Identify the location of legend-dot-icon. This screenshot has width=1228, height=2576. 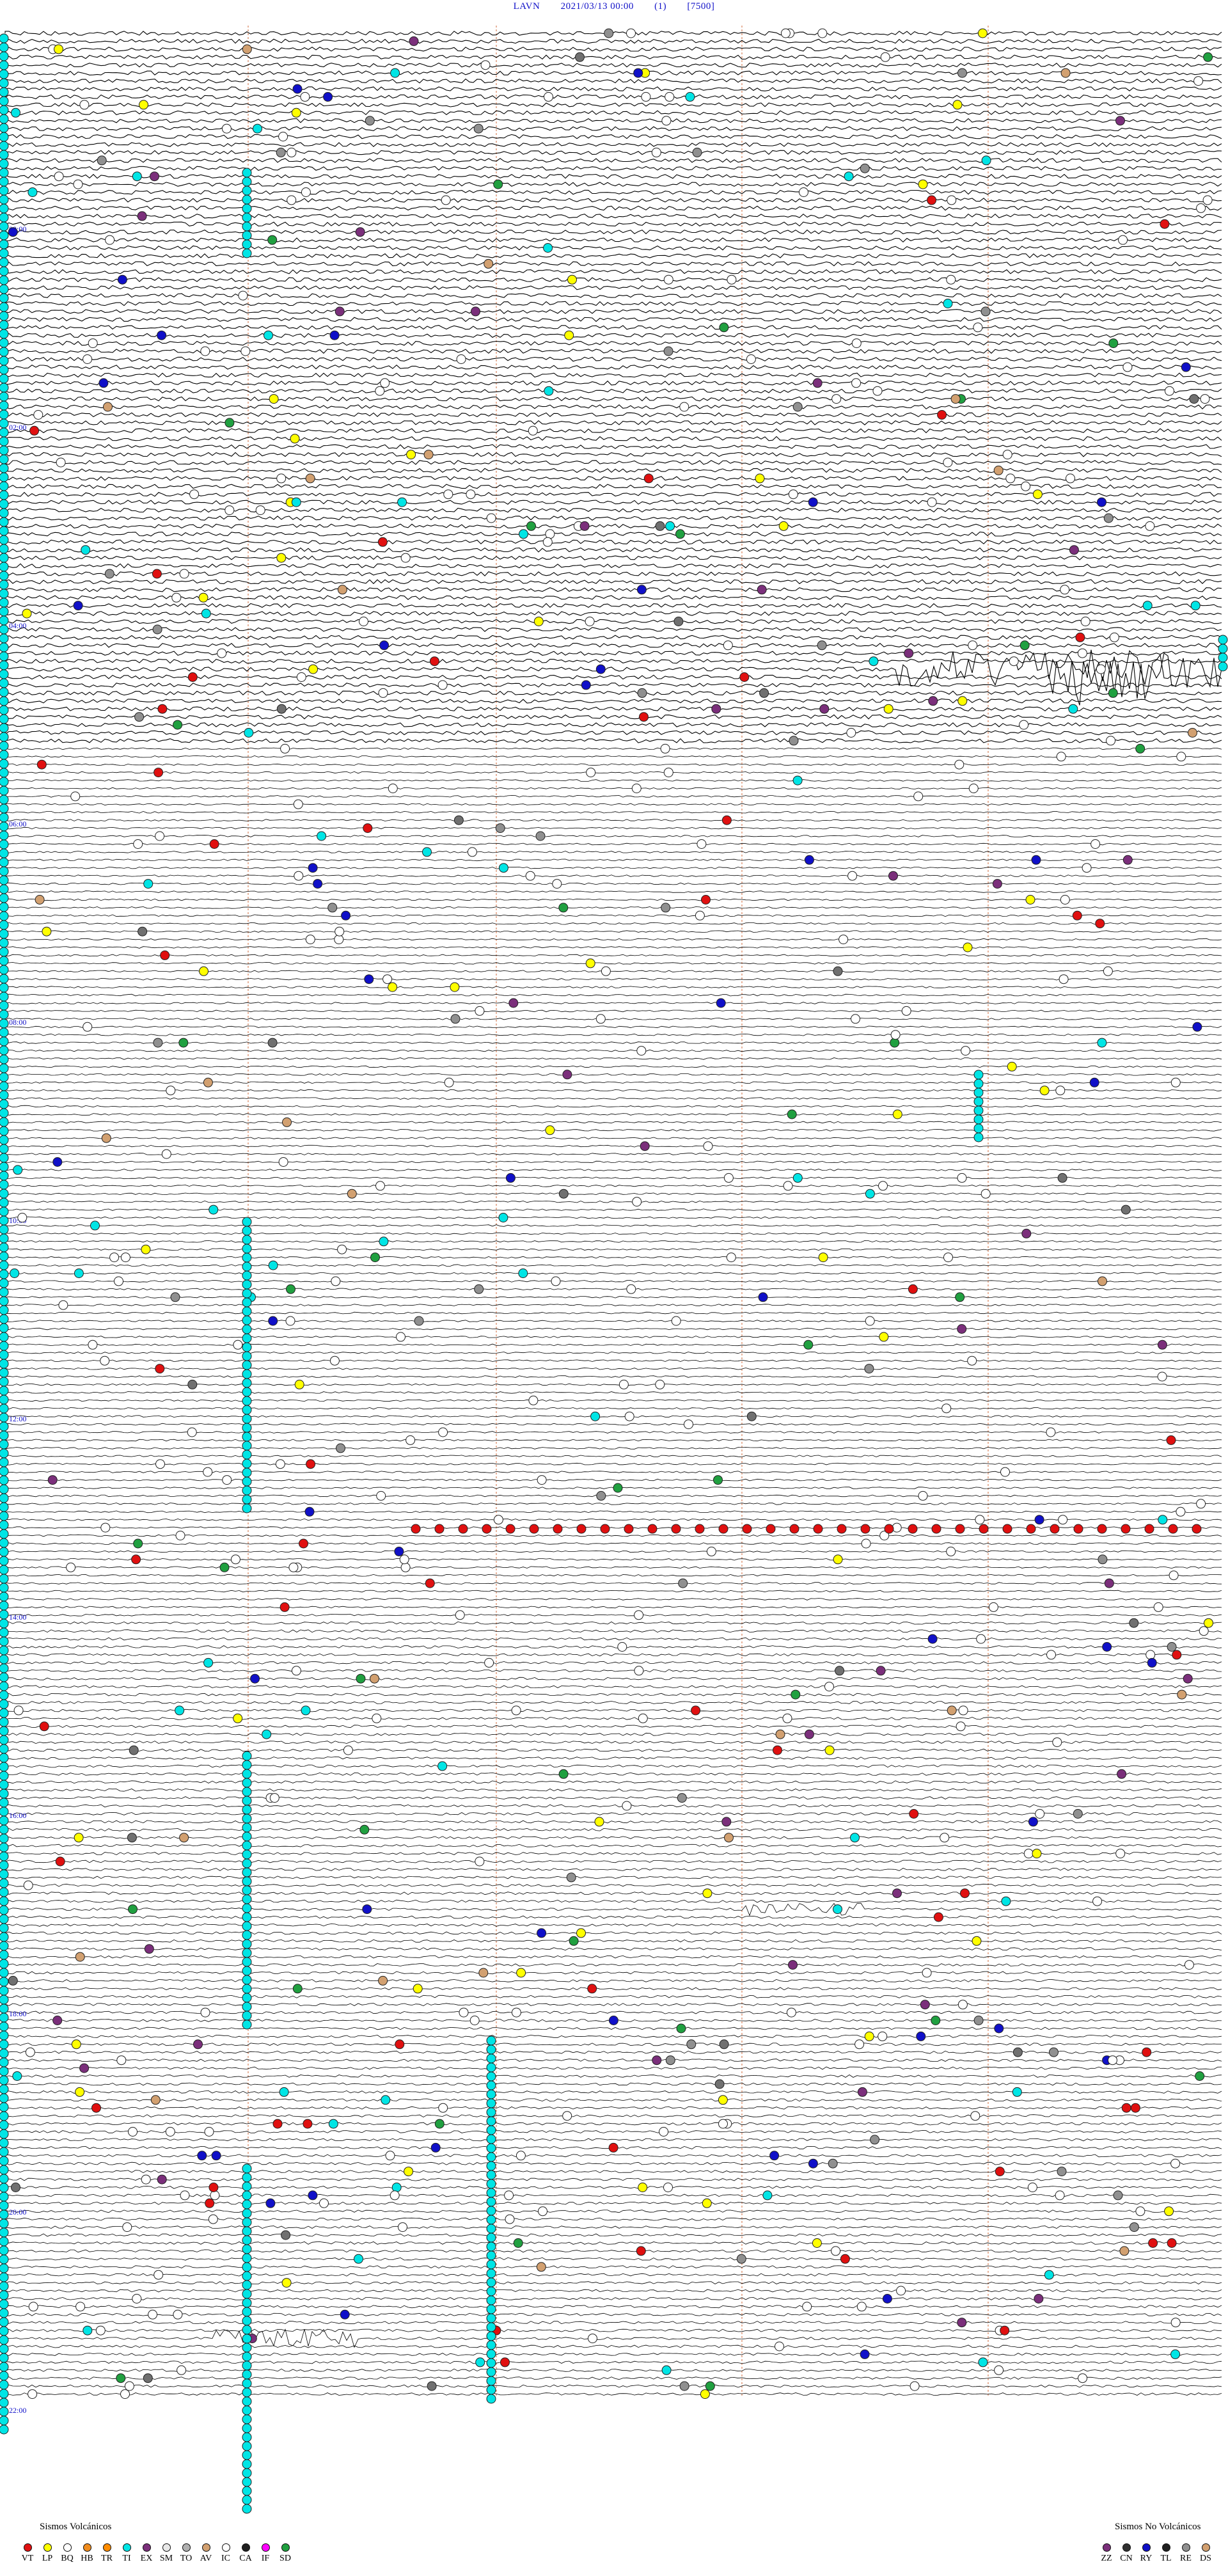
(285, 2547).